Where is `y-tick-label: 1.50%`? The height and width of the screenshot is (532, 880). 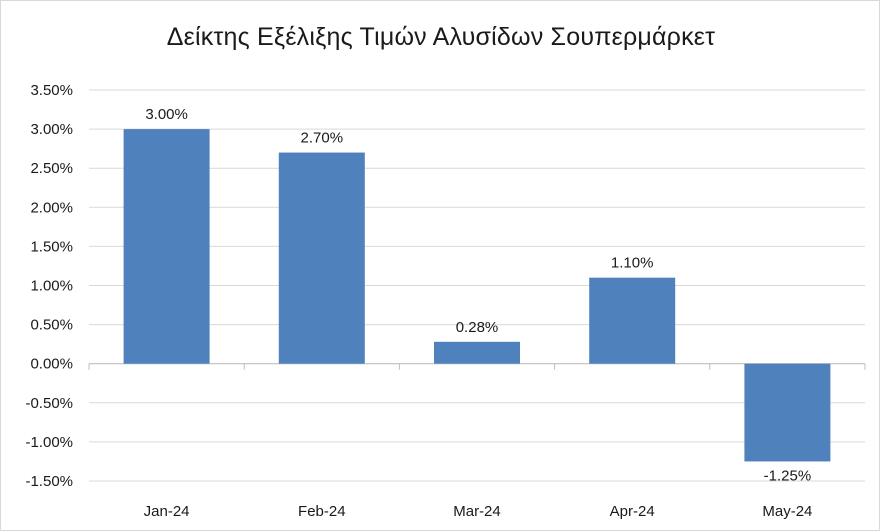
y-tick-label: 1.50% is located at coordinates (51, 246).